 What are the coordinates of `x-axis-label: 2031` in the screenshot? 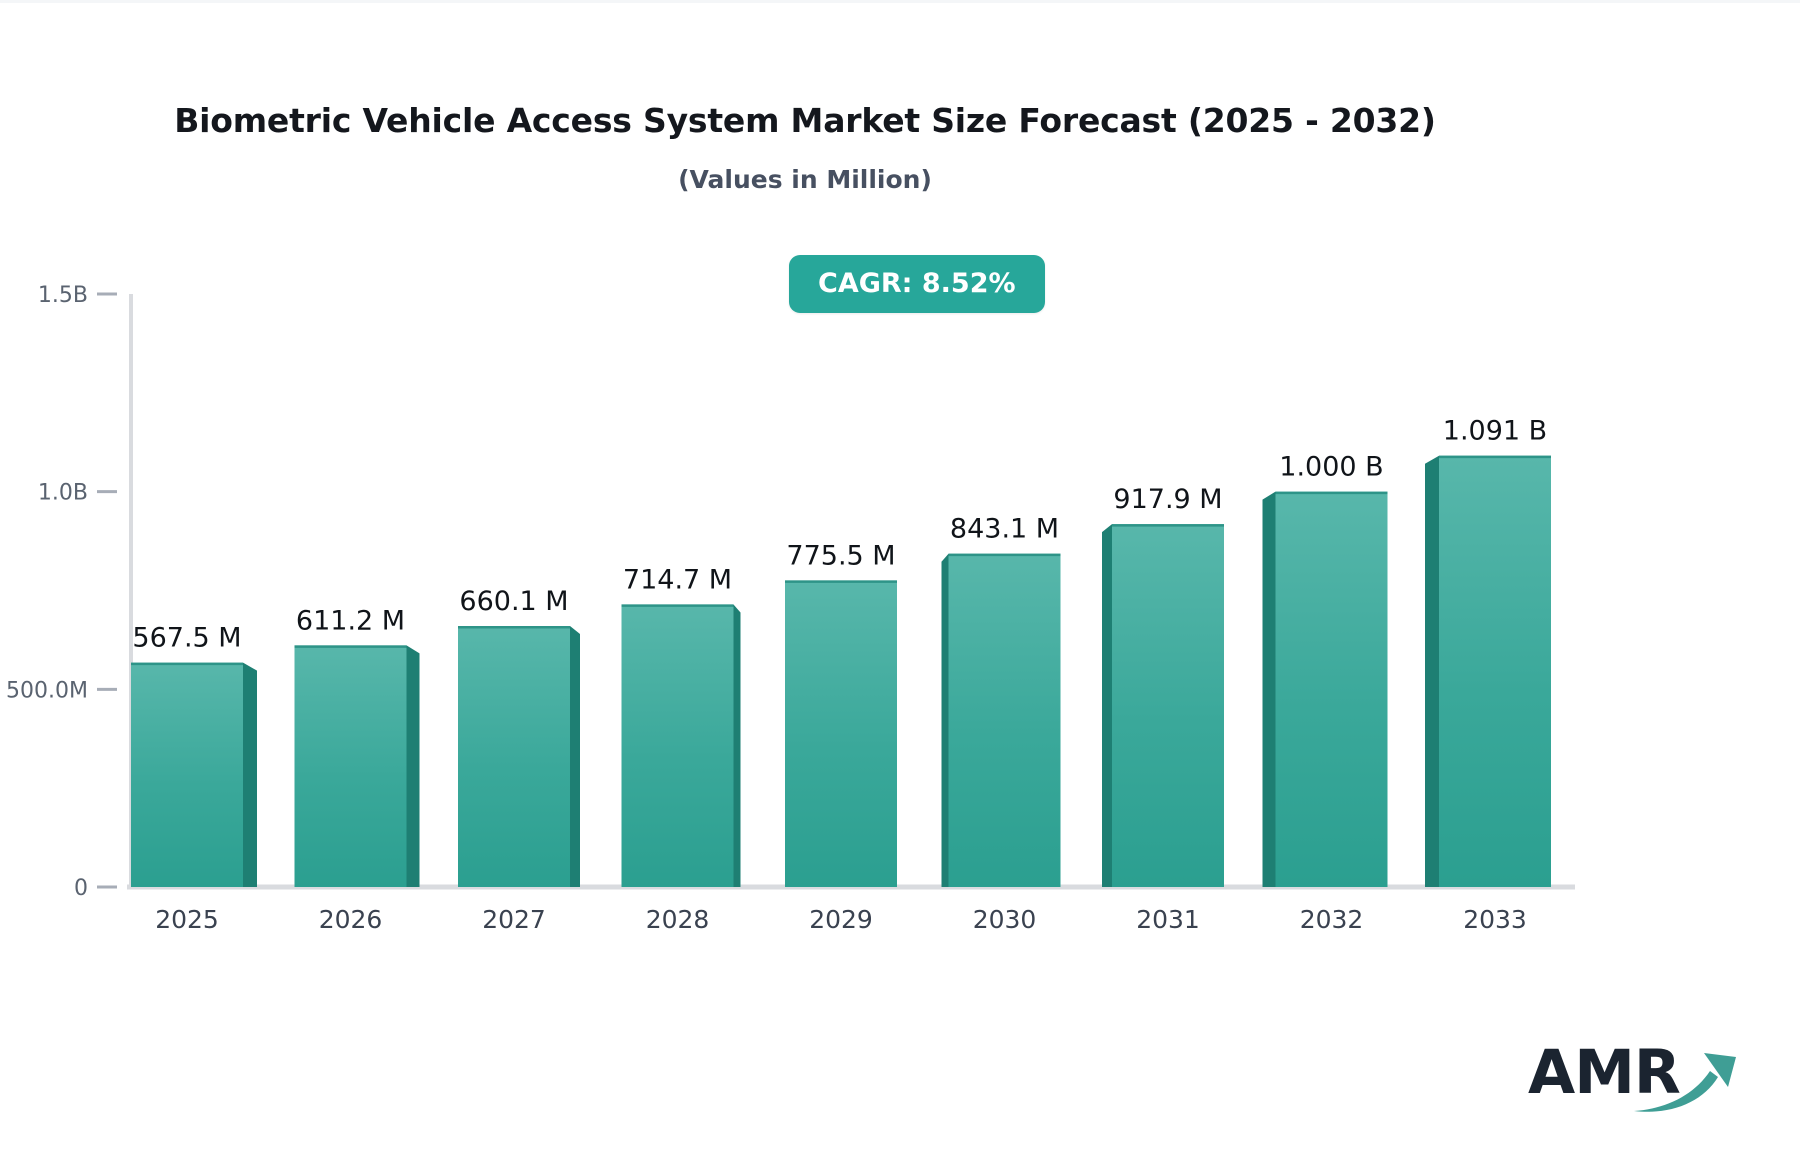 It's located at (1168, 919).